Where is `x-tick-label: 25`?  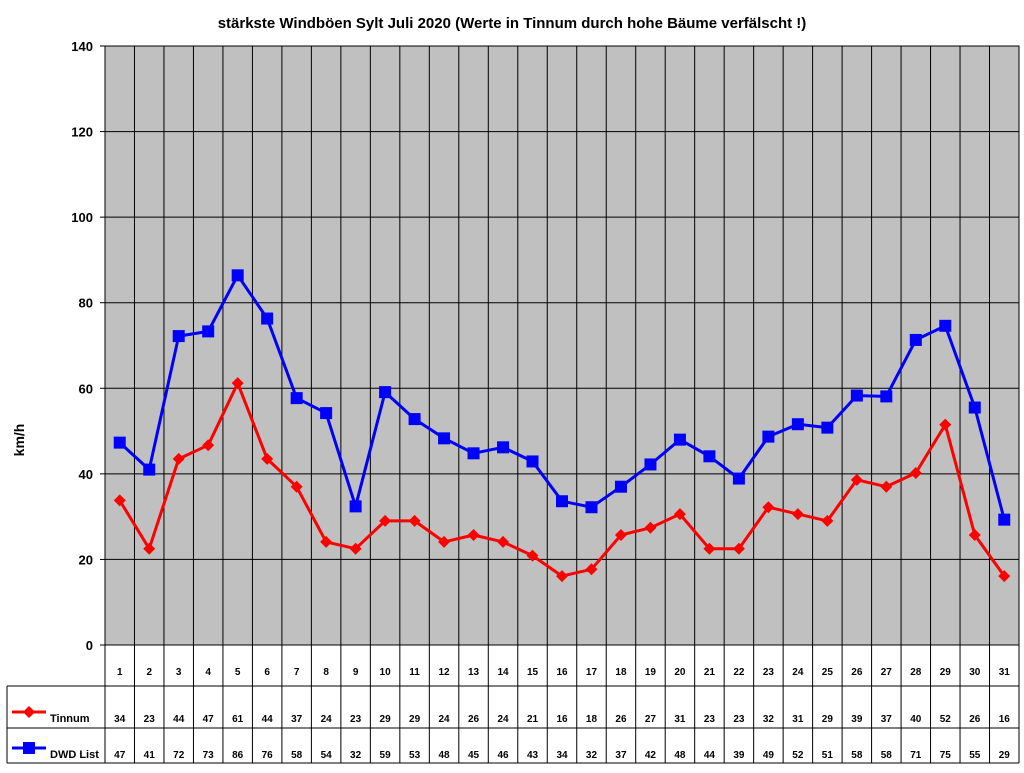
x-tick-label: 25 is located at coordinates (828, 672).